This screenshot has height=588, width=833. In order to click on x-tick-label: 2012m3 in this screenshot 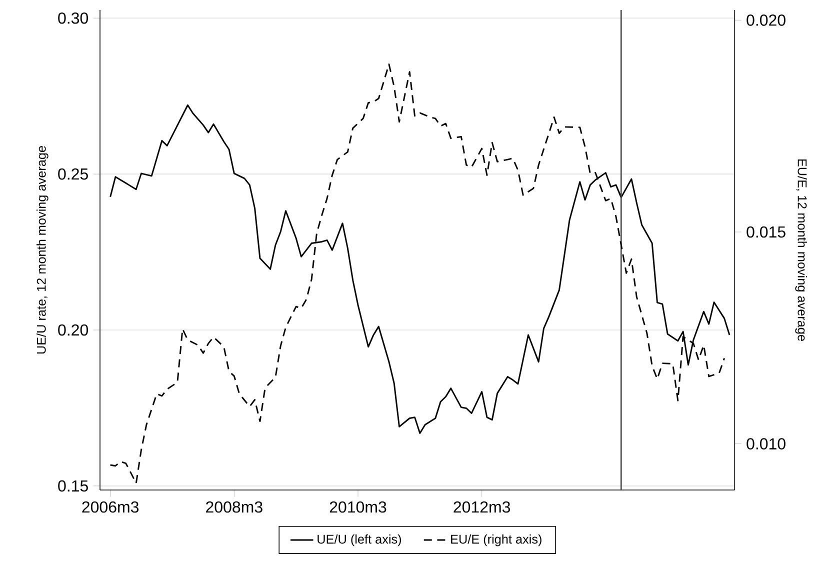, I will do `click(482, 507)`.